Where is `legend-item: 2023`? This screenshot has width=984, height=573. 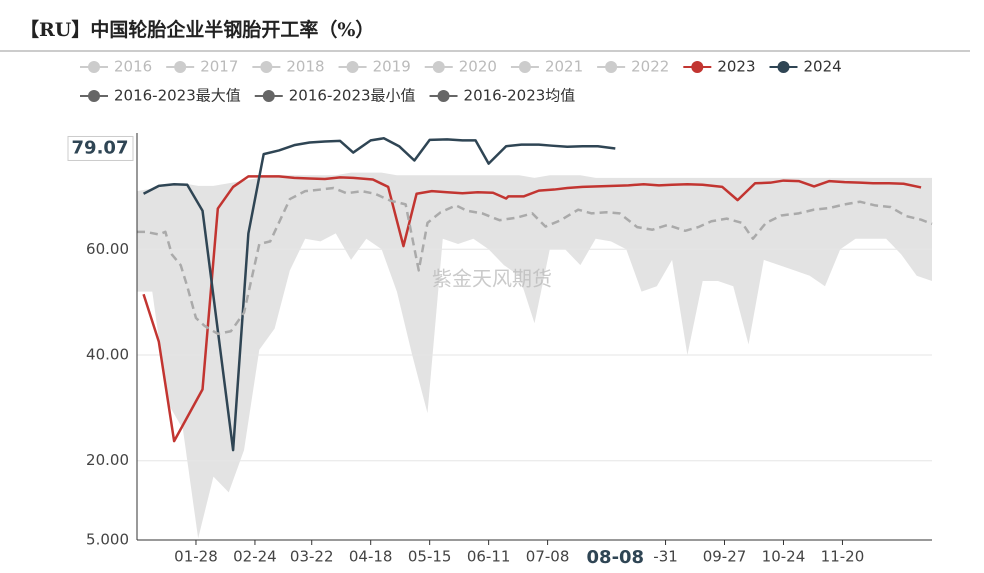 legend-item: 2023 is located at coordinates (719, 67).